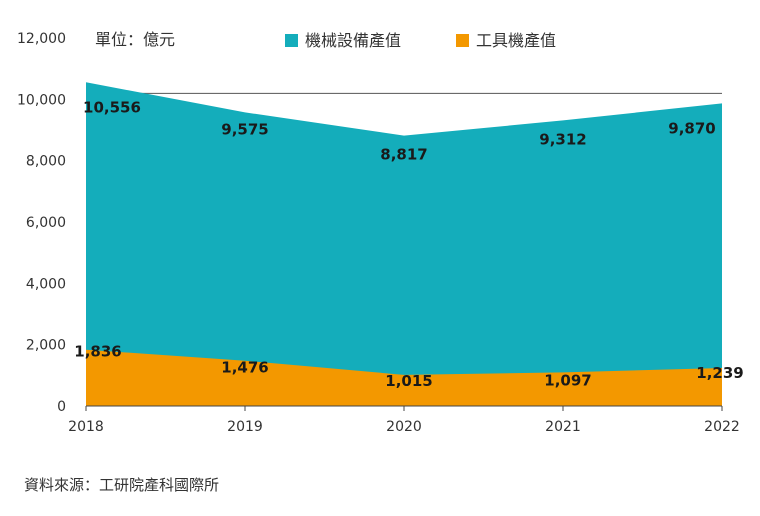  What do you see at coordinates (46, 346) in the screenshot?
I see `y-tick-label: 2,000` at bounding box center [46, 346].